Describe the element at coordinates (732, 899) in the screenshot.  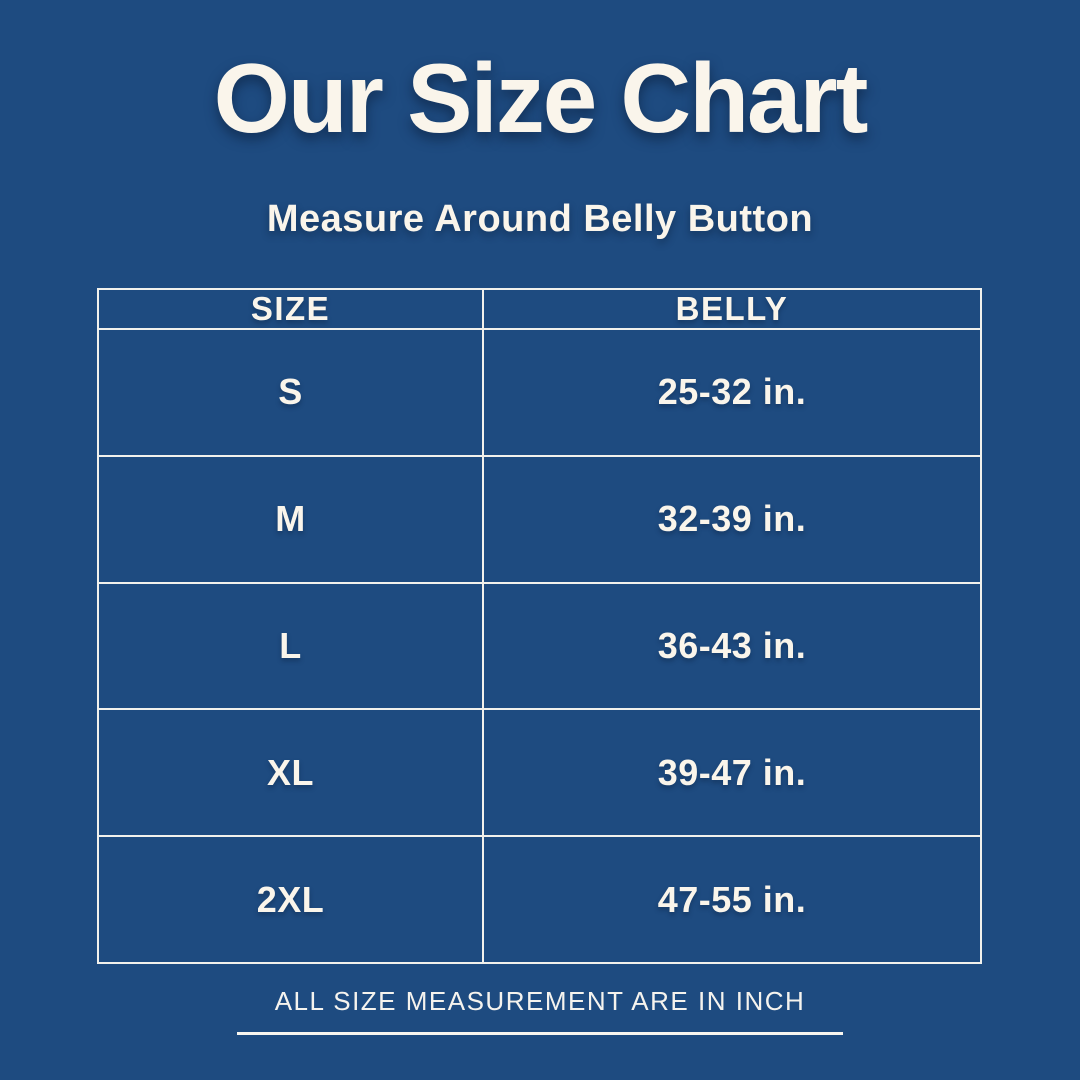
I see `belly-cell: 47-55 in.` at that location.